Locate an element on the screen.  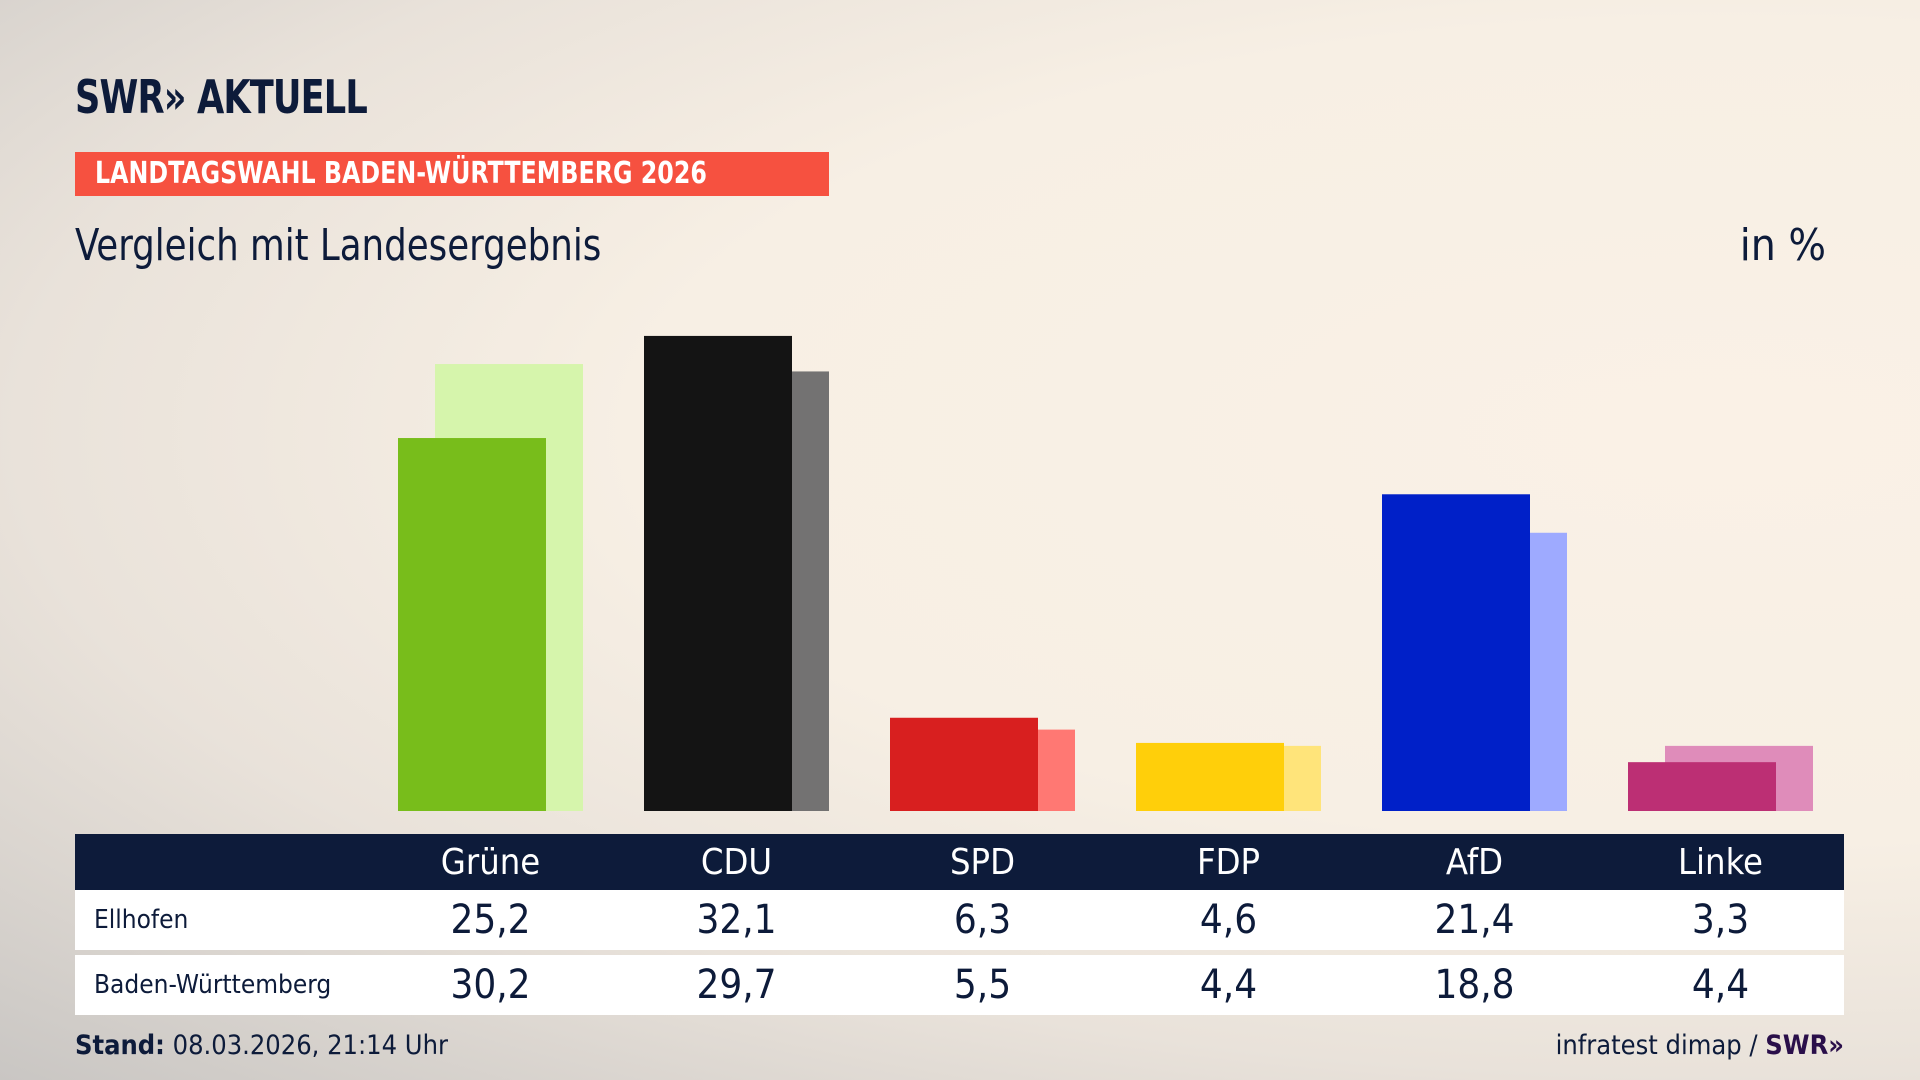
source: infratest dimap / SWR» is located at coordinates (1700, 1045).